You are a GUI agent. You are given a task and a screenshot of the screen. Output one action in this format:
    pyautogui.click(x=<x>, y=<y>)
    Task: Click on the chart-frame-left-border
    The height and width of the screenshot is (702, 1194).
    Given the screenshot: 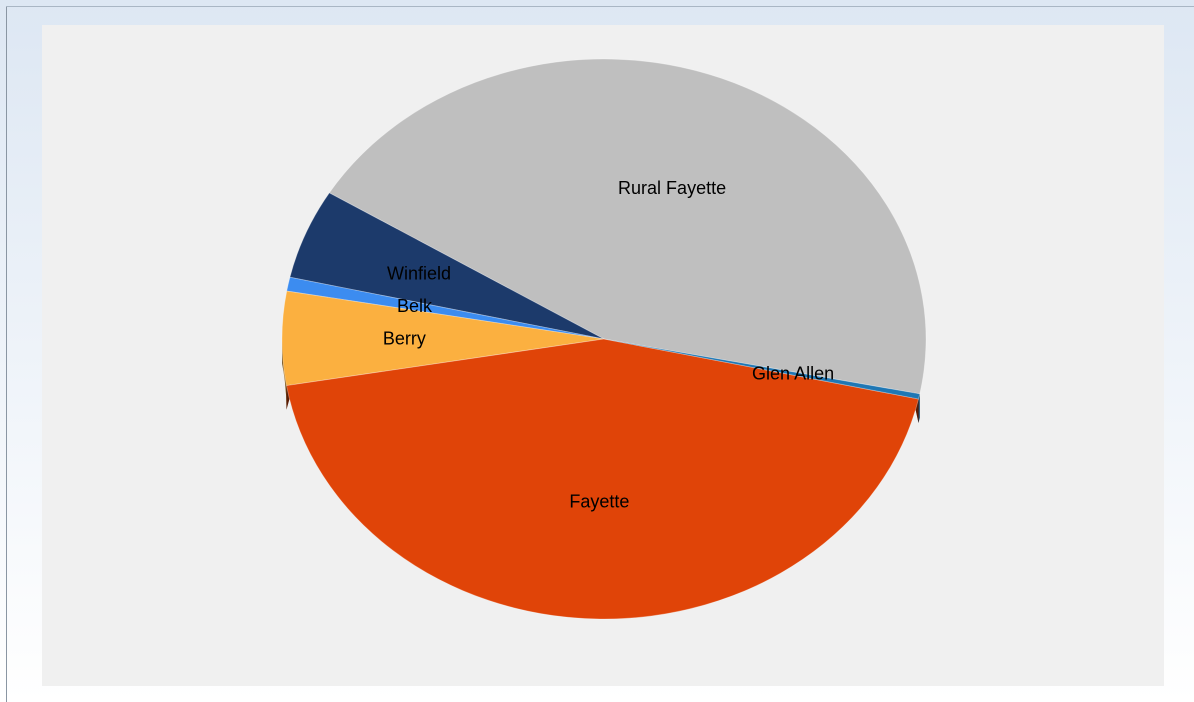 What is the action you would take?
    pyautogui.click(x=6, y=354)
    